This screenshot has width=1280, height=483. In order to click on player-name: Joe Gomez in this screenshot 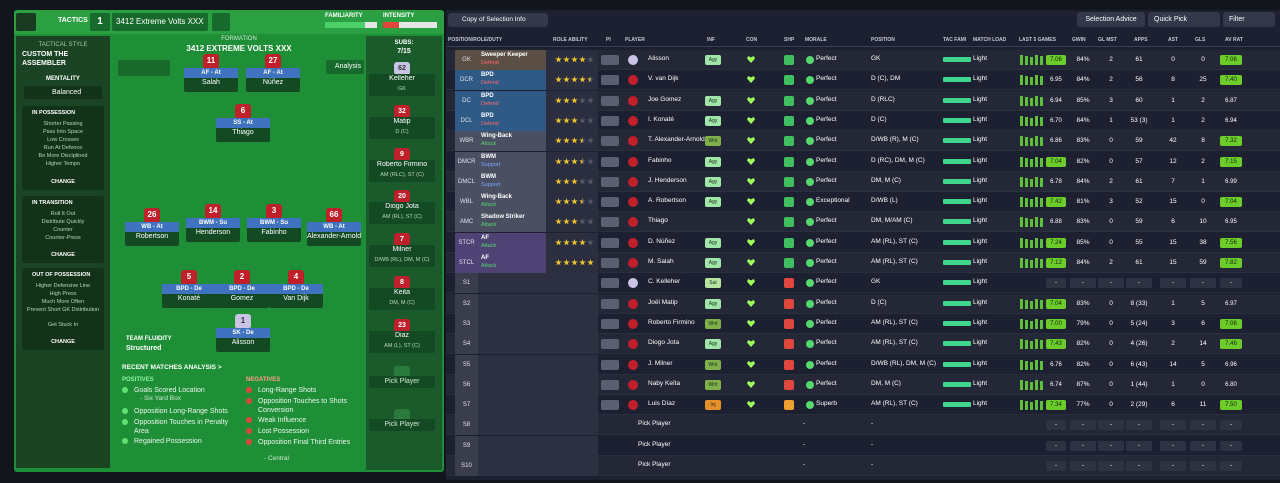, I will do `click(665, 99)`.